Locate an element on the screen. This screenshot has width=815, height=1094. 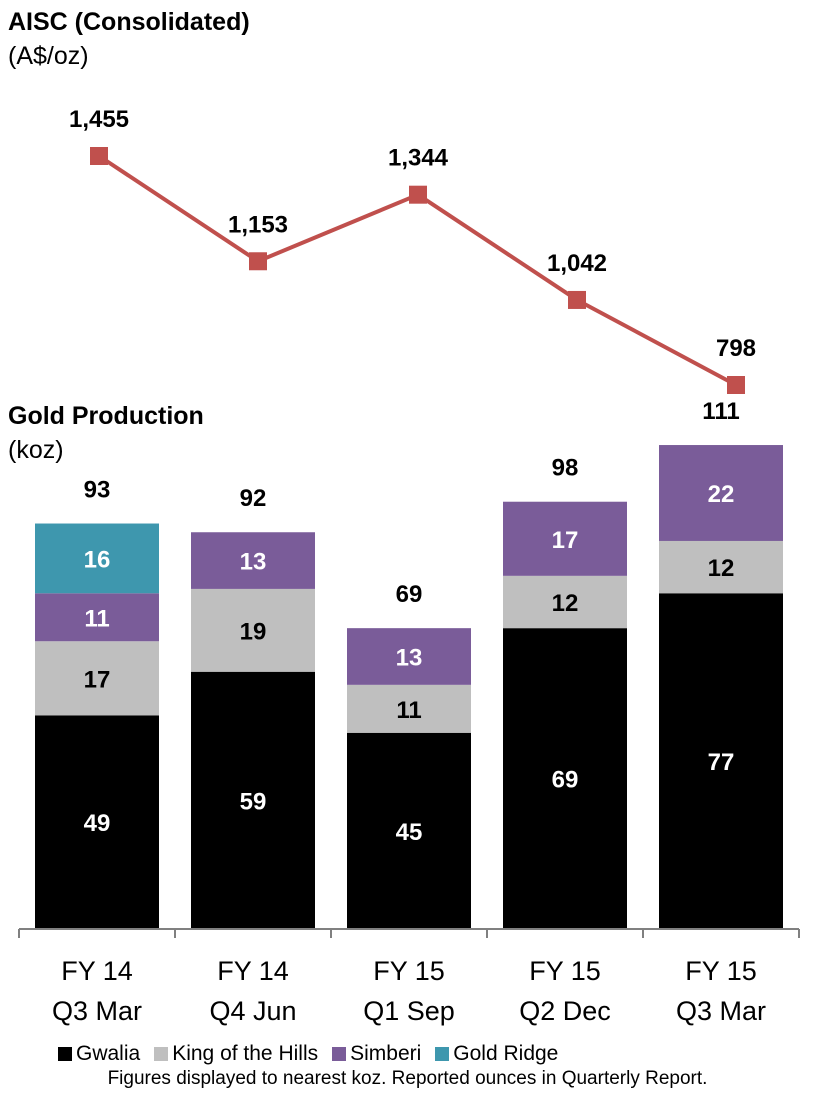
bar-label-gwalia-4: 77 is located at coordinates (721, 762).